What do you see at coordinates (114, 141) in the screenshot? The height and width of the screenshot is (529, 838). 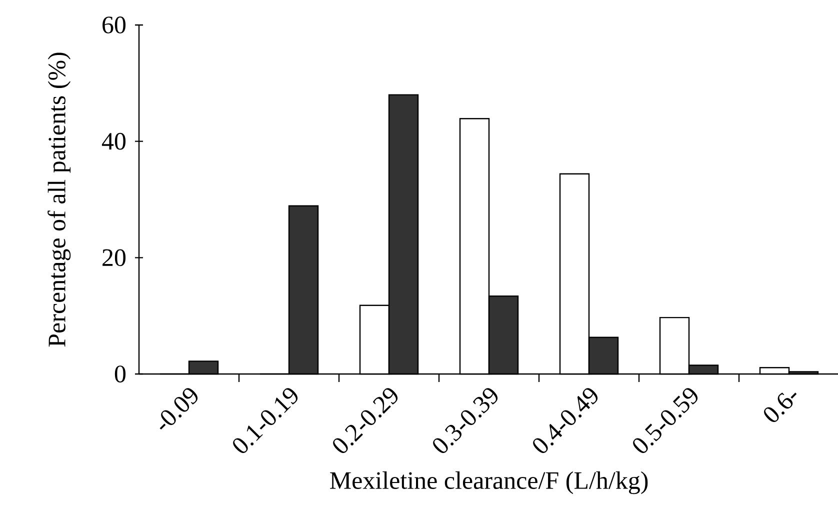 I see `y-tick-label: 40` at bounding box center [114, 141].